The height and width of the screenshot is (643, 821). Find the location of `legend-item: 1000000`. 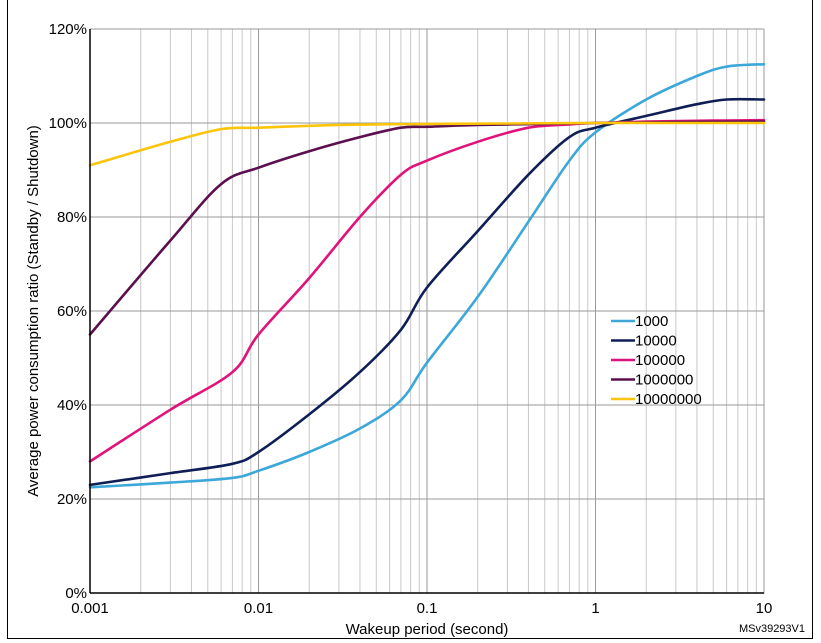

legend-item: 1000000 is located at coordinates (652, 380).